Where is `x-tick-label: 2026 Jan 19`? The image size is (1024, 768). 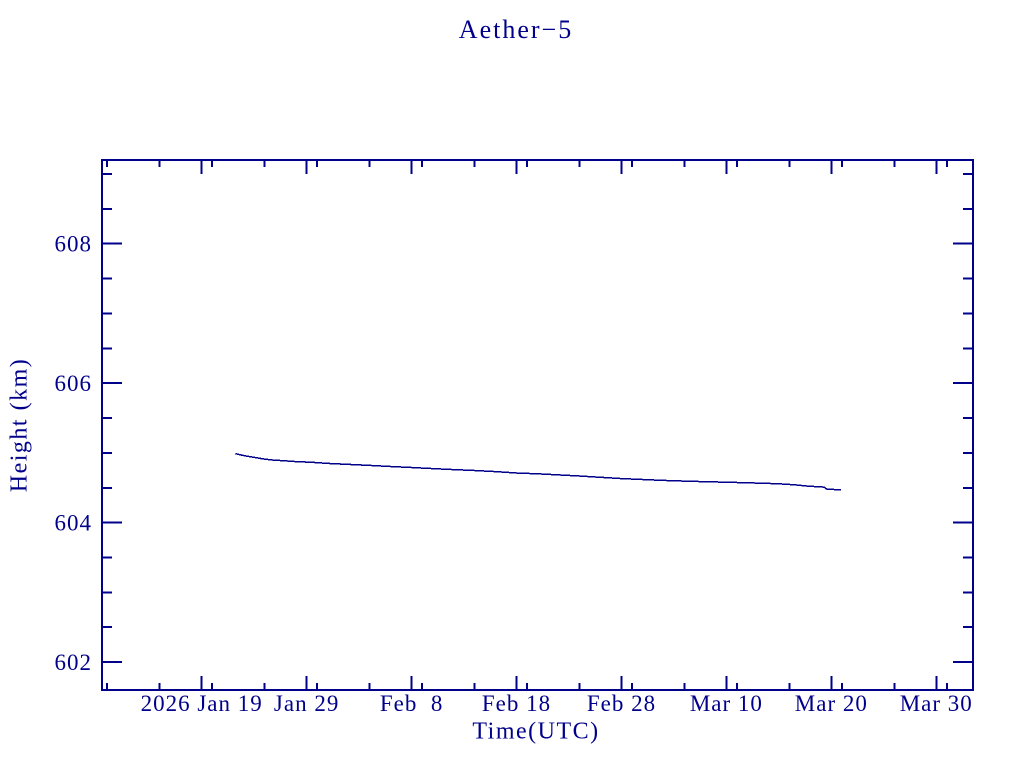
x-tick-label: 2026 Jan 19 is located at coordinates (202, 703).